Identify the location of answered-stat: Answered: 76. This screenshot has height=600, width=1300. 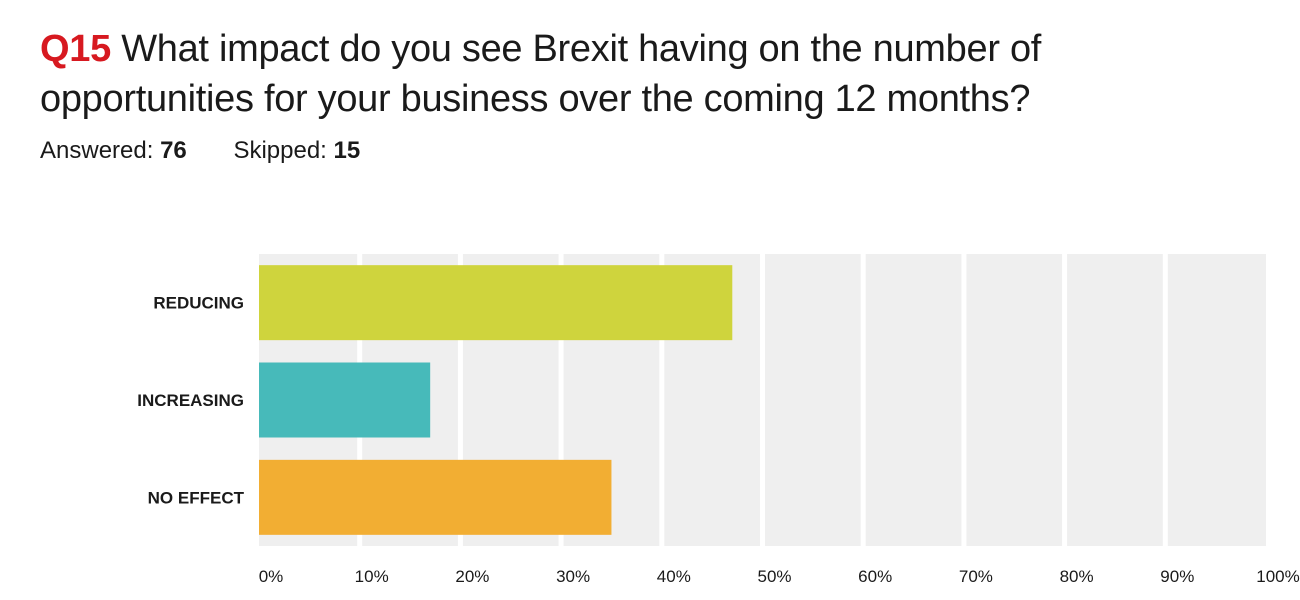
(113, 150).